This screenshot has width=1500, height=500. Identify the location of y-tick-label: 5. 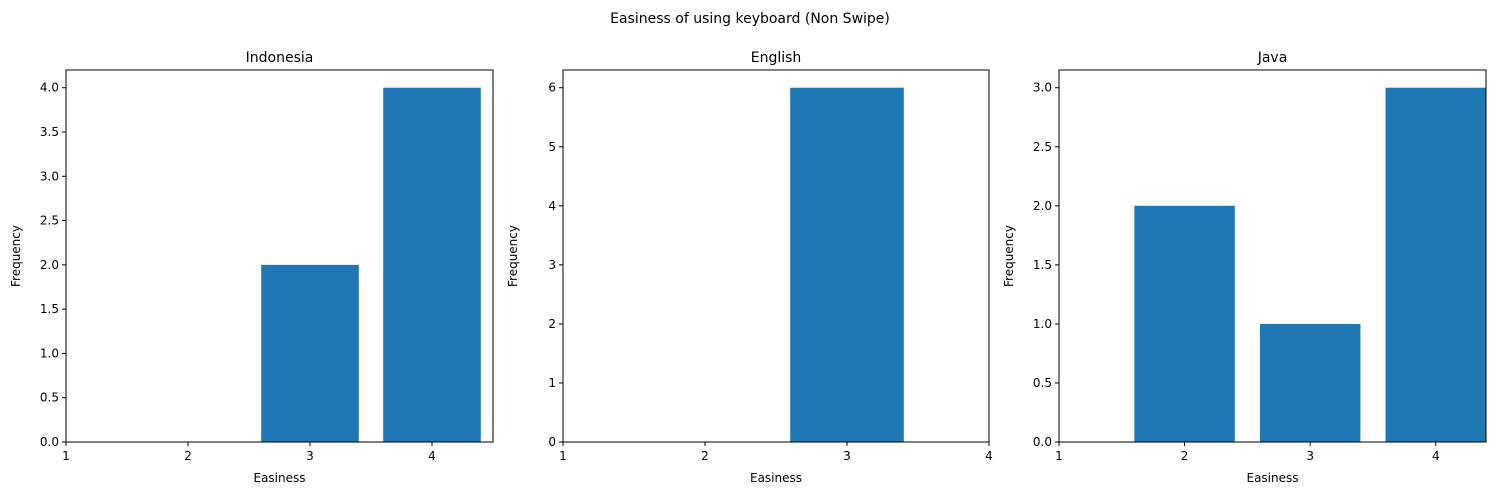
(552, 147).